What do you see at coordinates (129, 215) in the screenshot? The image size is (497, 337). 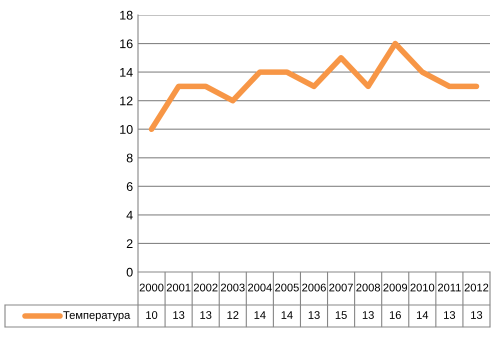 I see `y-tick-label: 4` at bounding box center [129, 215].